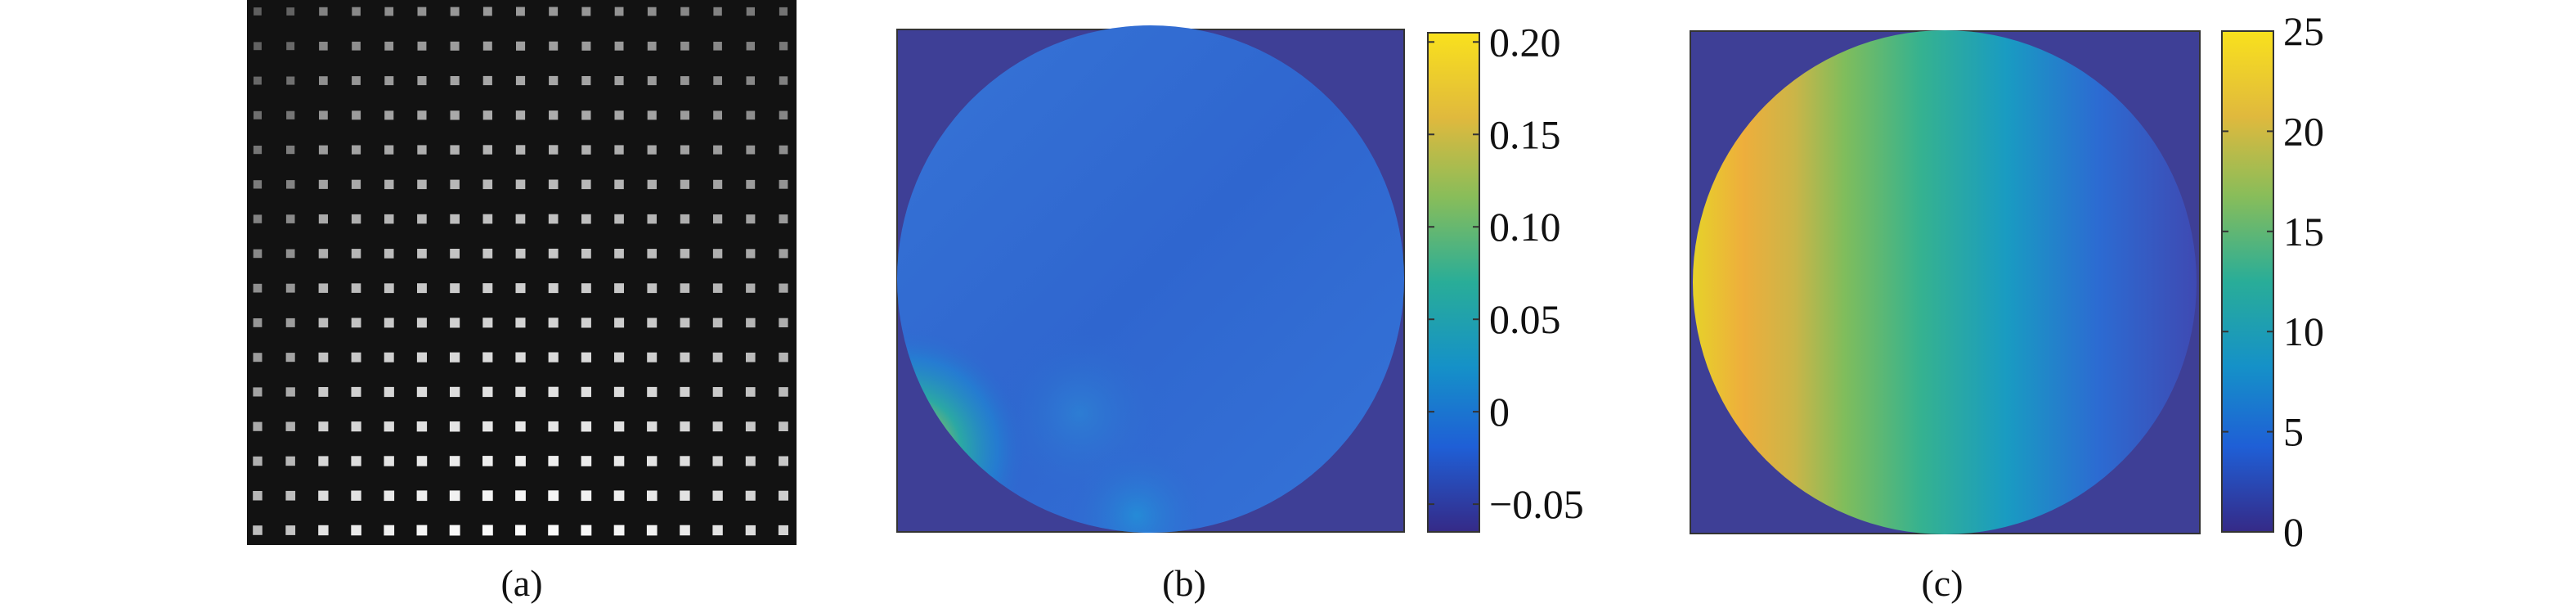 This screenshot has width=2576, height=608. Describe the element at coordinates (521, 583) in the screenshot. I see `caption-a: (a)` at that location.